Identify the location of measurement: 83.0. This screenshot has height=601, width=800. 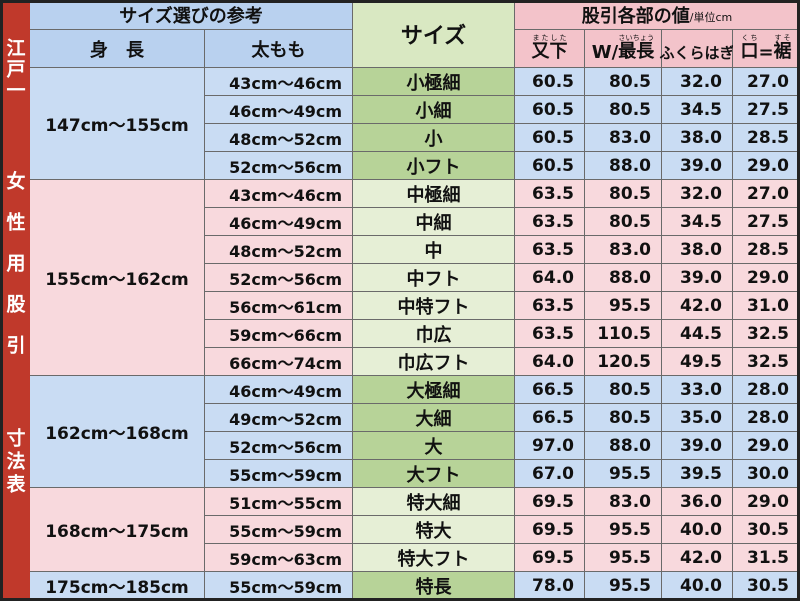
(623, 250).